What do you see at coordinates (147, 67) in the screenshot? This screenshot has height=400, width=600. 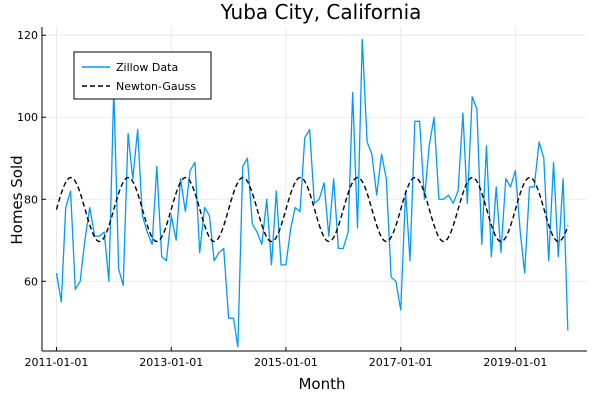 I see `legend-label-zillow: Zillow Data` at bounding box center [147, 67].